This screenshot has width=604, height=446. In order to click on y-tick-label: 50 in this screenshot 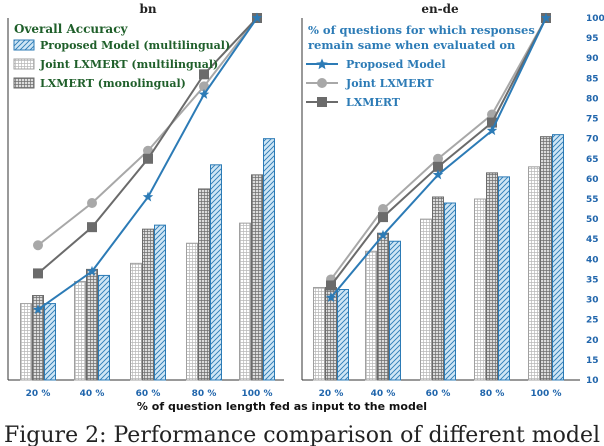, I will do `click(592, 220)`.